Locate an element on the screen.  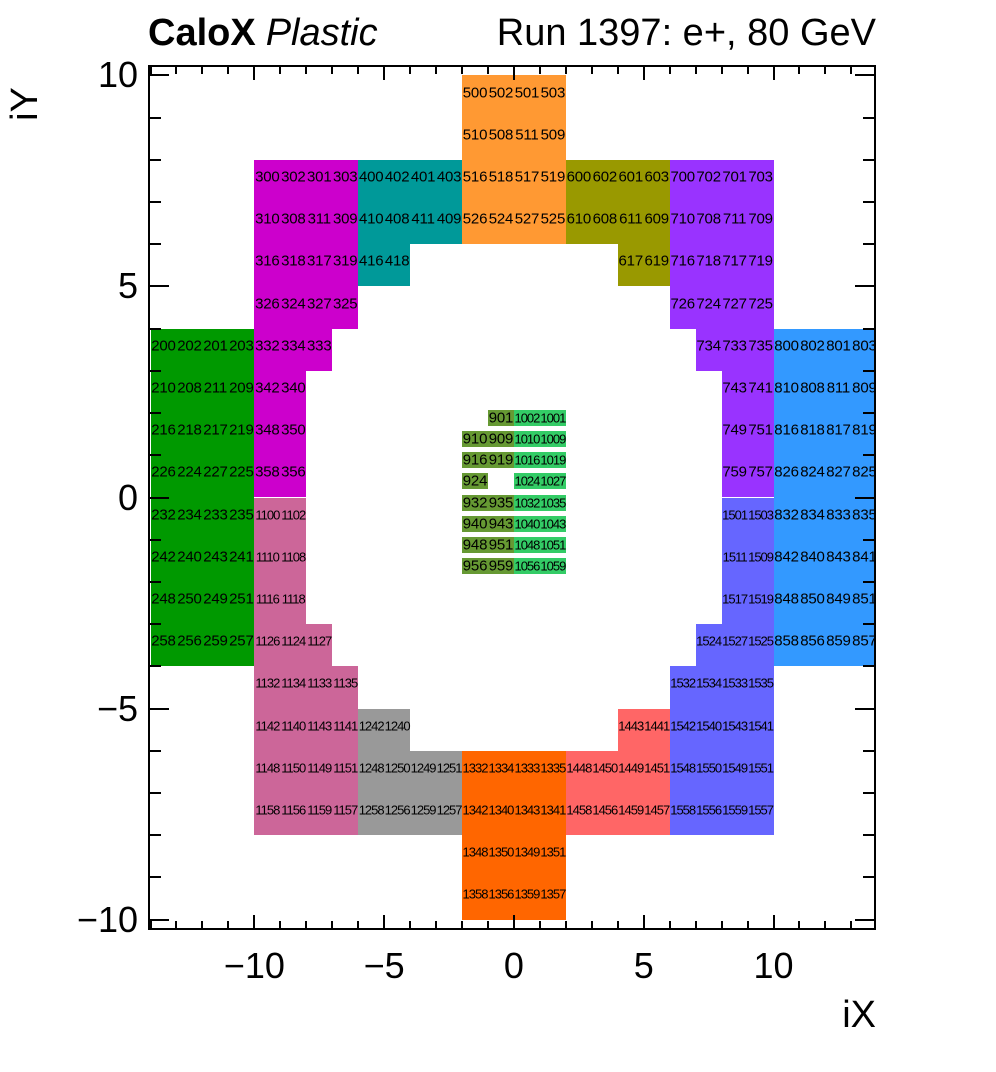
cell-label-1334: 1334 is located at coordinates (501, 768).